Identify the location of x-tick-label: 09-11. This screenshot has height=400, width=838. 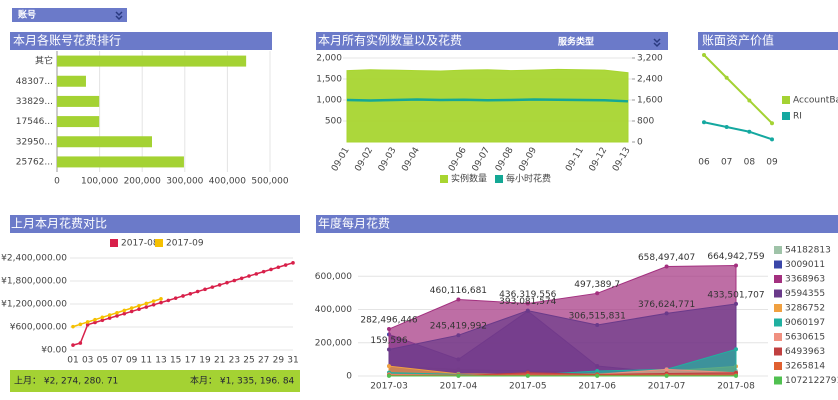
(575, 160).